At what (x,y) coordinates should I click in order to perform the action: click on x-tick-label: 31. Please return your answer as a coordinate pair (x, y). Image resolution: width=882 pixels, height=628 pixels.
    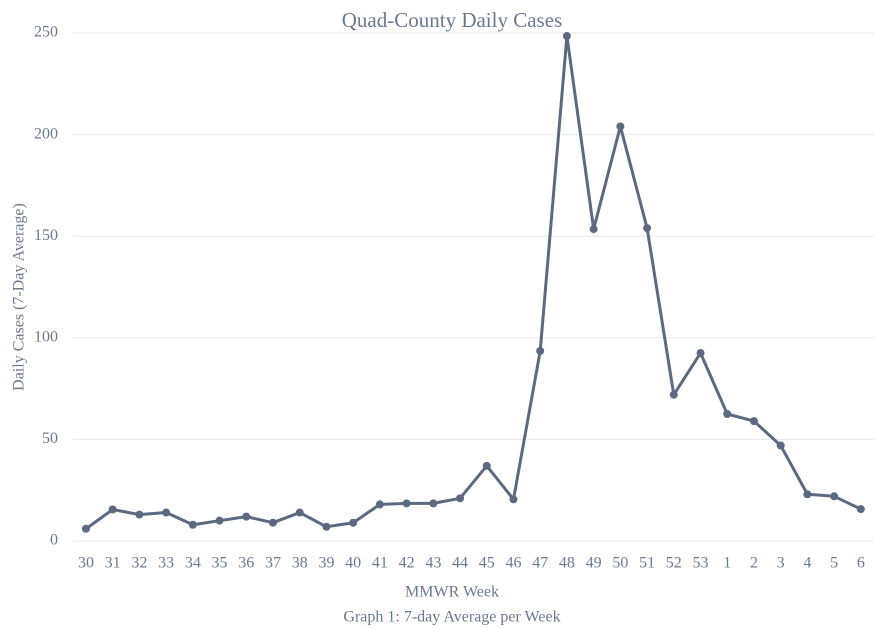
    Looking at the image, I should click on (113, 563).